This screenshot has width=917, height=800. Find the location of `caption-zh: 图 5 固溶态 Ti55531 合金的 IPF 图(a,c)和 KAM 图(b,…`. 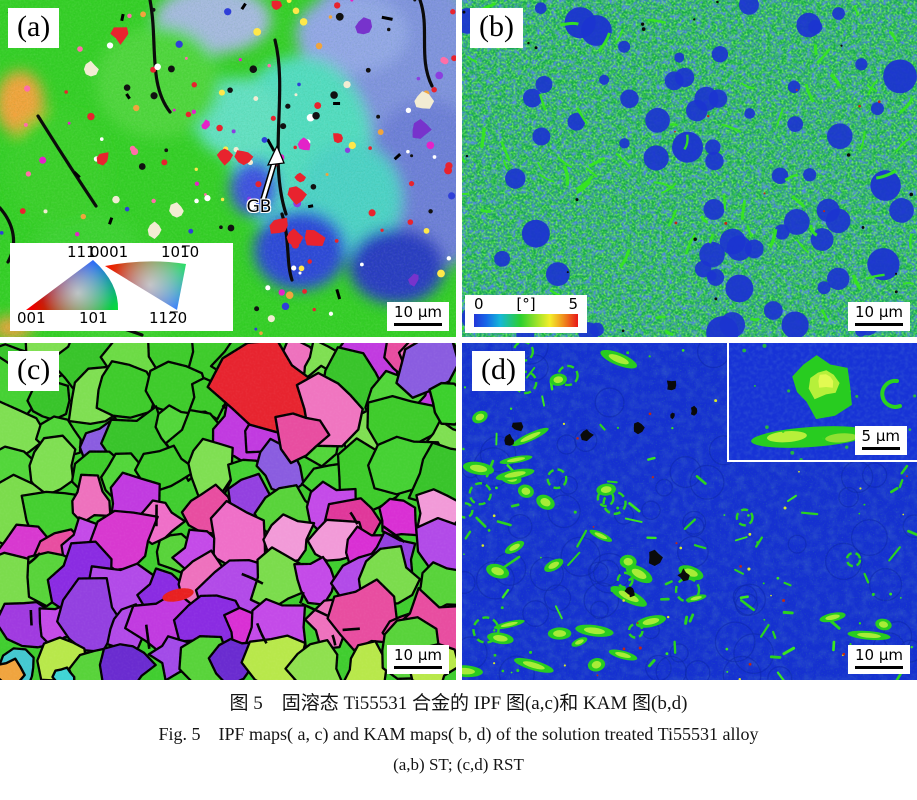

caption-zh: 图 5 固溶态 Ti55531 合金的 IPF 图(a,c)和 KAM 图(b,… is located at coordinates (458, 703).